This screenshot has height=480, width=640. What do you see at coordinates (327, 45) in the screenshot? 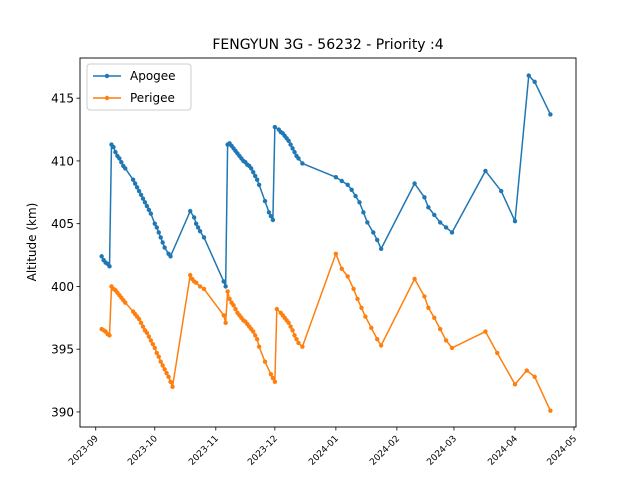
I see `chart-title: FENGYUN 3G - 56232 - Priority :4` at bounding box center [327, 45].